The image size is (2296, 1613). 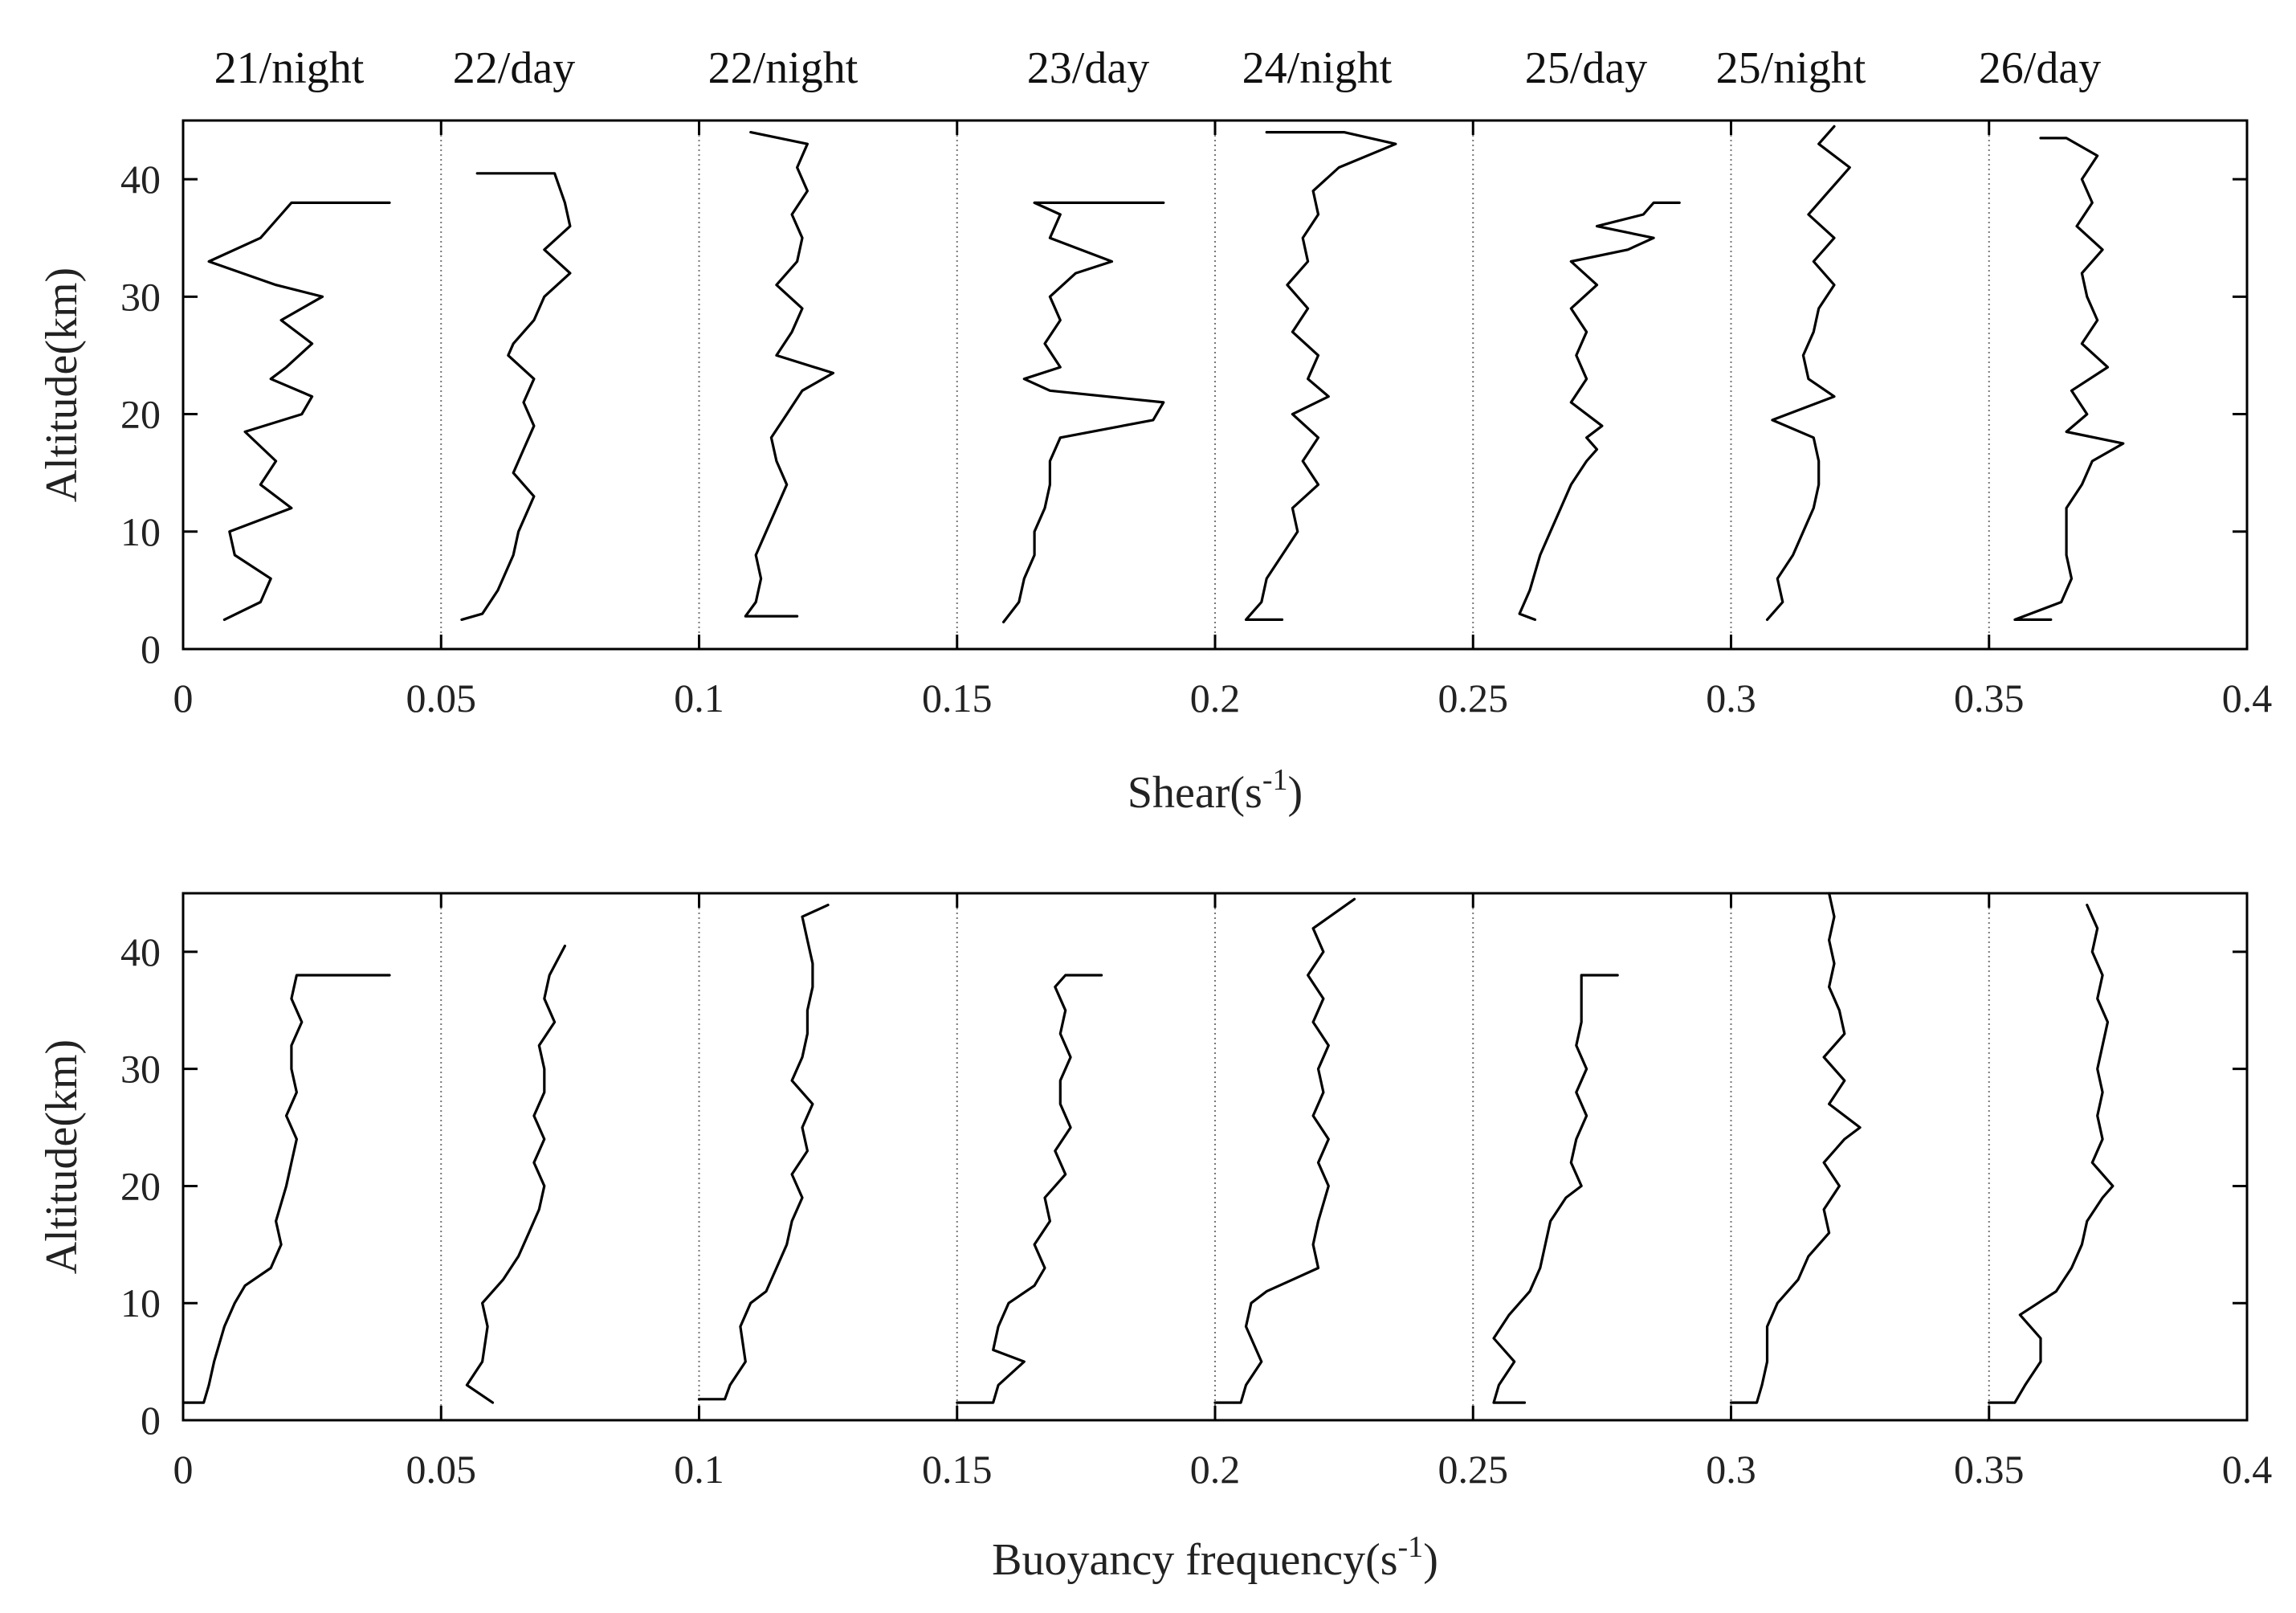 What do you see at coordinates (1795, 1148) in the screenshot?
I see `buoyancy-profile-25-night` at bounding box center [1795, 1148].